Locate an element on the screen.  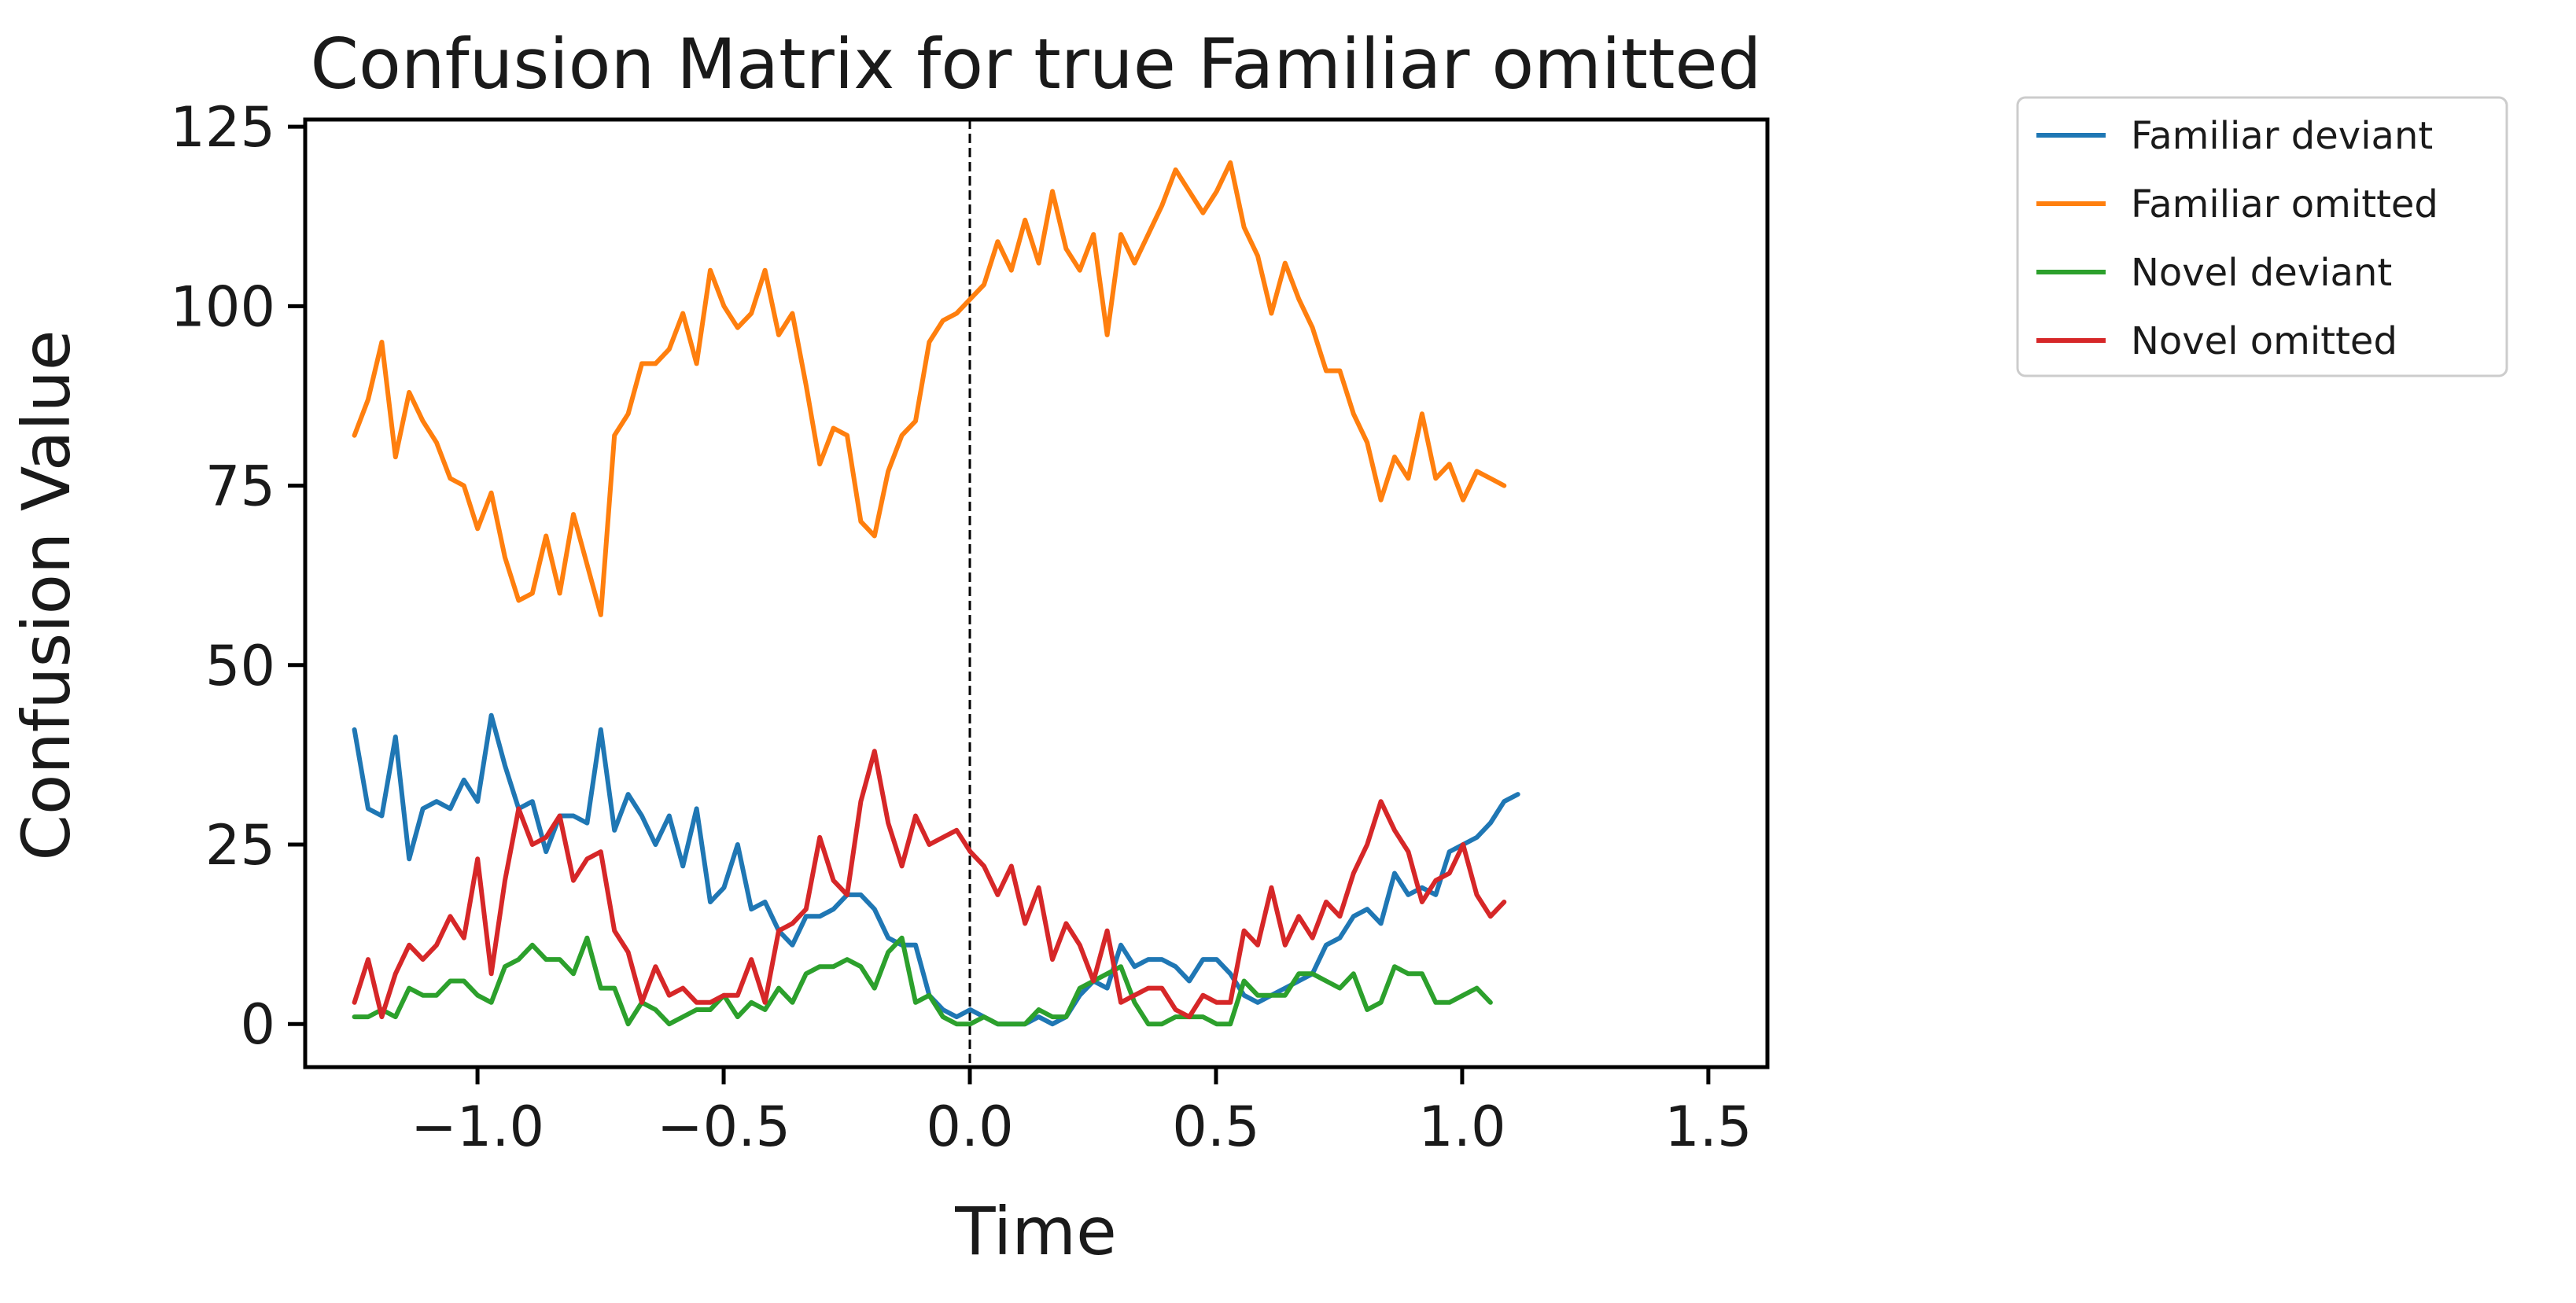
y-axis-label: Confusion Value is located at coordinates (46, 594).